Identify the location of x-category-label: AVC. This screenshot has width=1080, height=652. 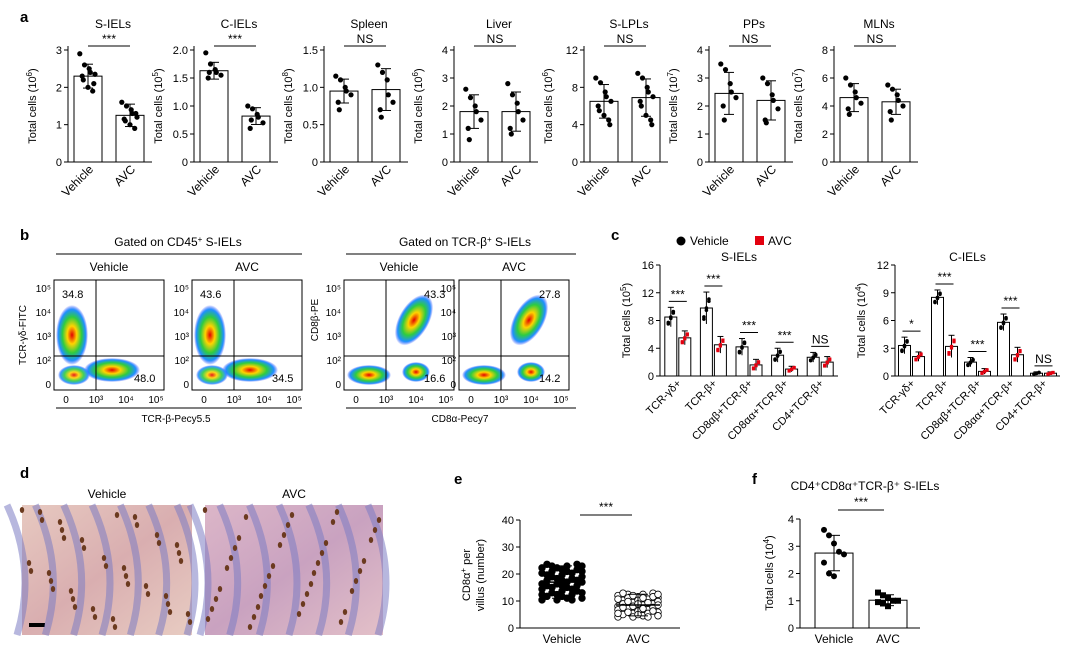
(124, 175).